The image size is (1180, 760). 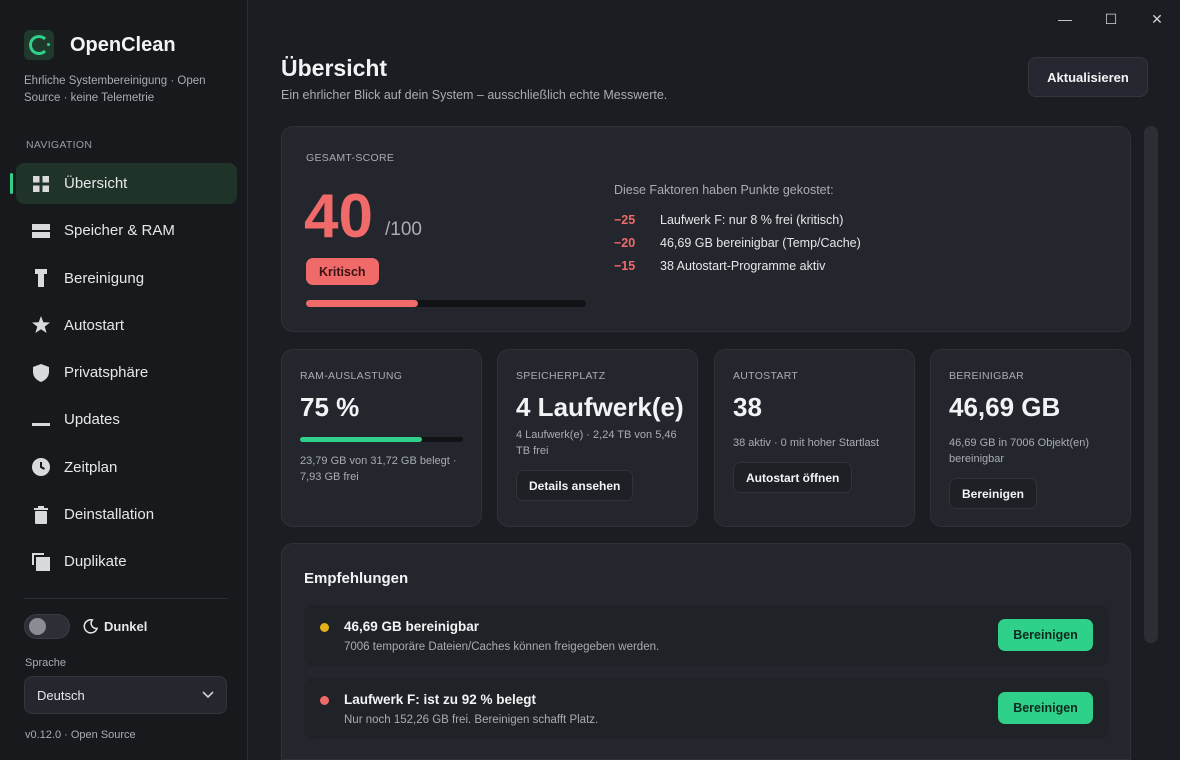 What do you see at coordinates (41, 184) in the screenshot?
I see `grid-icon` at bounding box center [41, 184].